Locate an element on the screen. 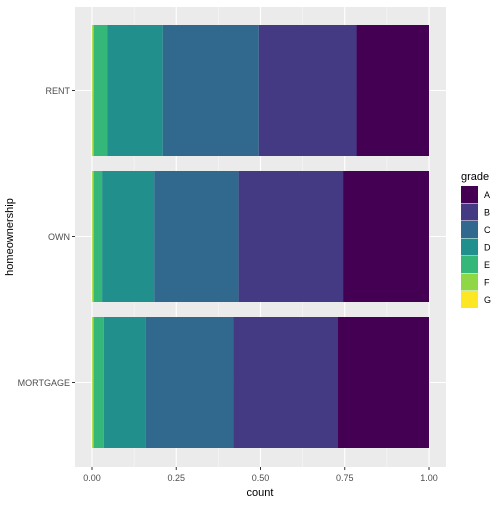 The width and height of the screenshot is (504, 509). bar-segment-rent-a is located at coordinates (393, 90).